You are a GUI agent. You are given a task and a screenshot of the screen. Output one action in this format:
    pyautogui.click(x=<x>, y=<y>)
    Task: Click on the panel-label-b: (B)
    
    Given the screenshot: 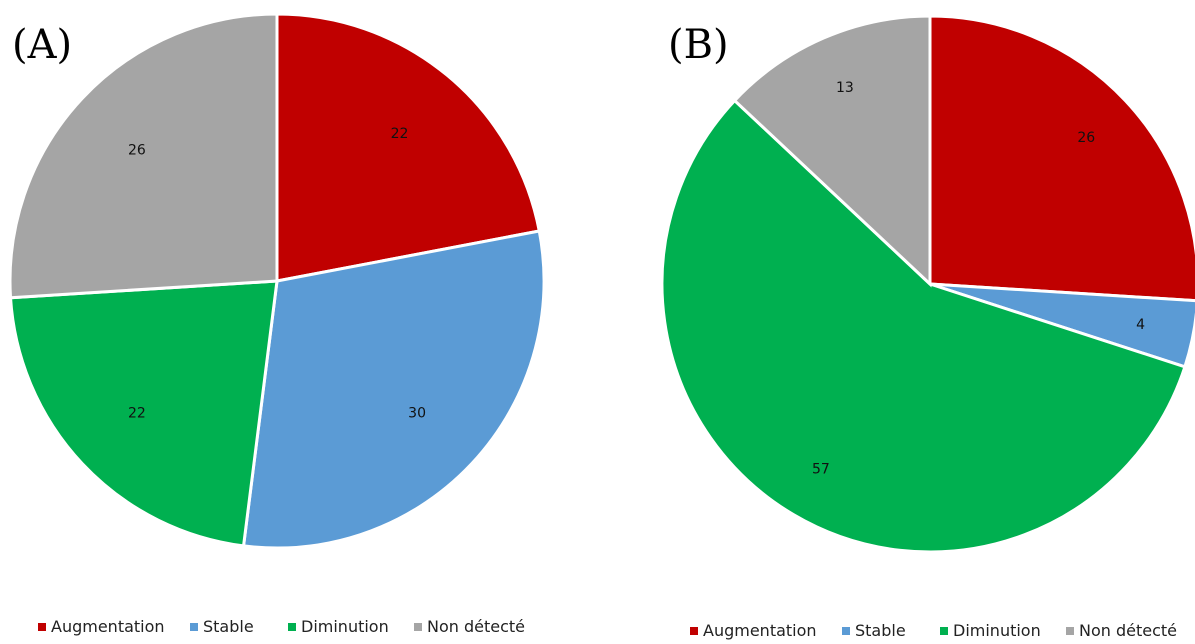 What is the action you would take?
    pyautogui.click(x=698, y=45)
    